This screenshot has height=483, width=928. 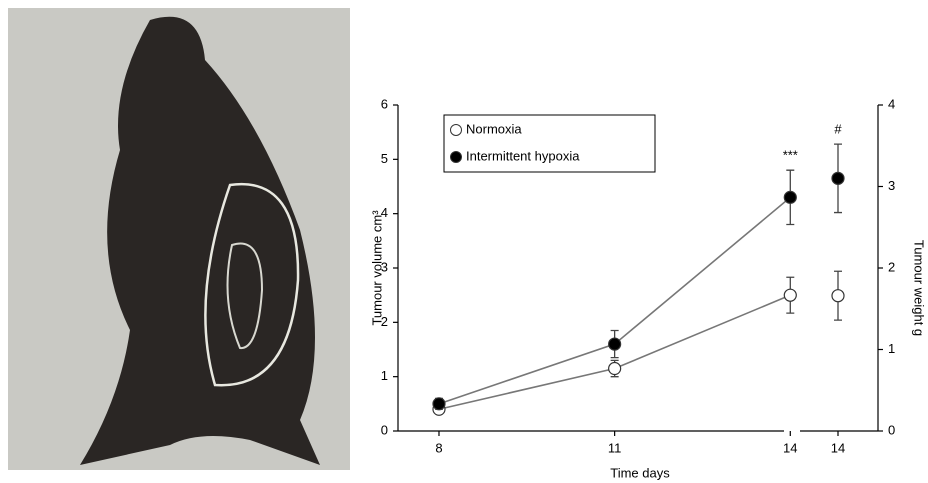 I want to click on annotation: #, so click(x=838, y=129).